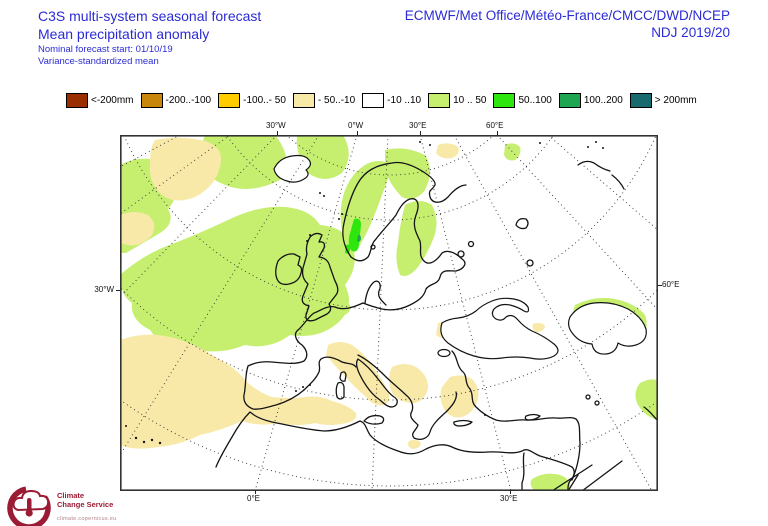 The width and height of the screenshot is (768, 526). What do you see at coordinates (535, 100) in the screenshot?
I see `legend-label: 50..100` at bounding box center [535, 100].